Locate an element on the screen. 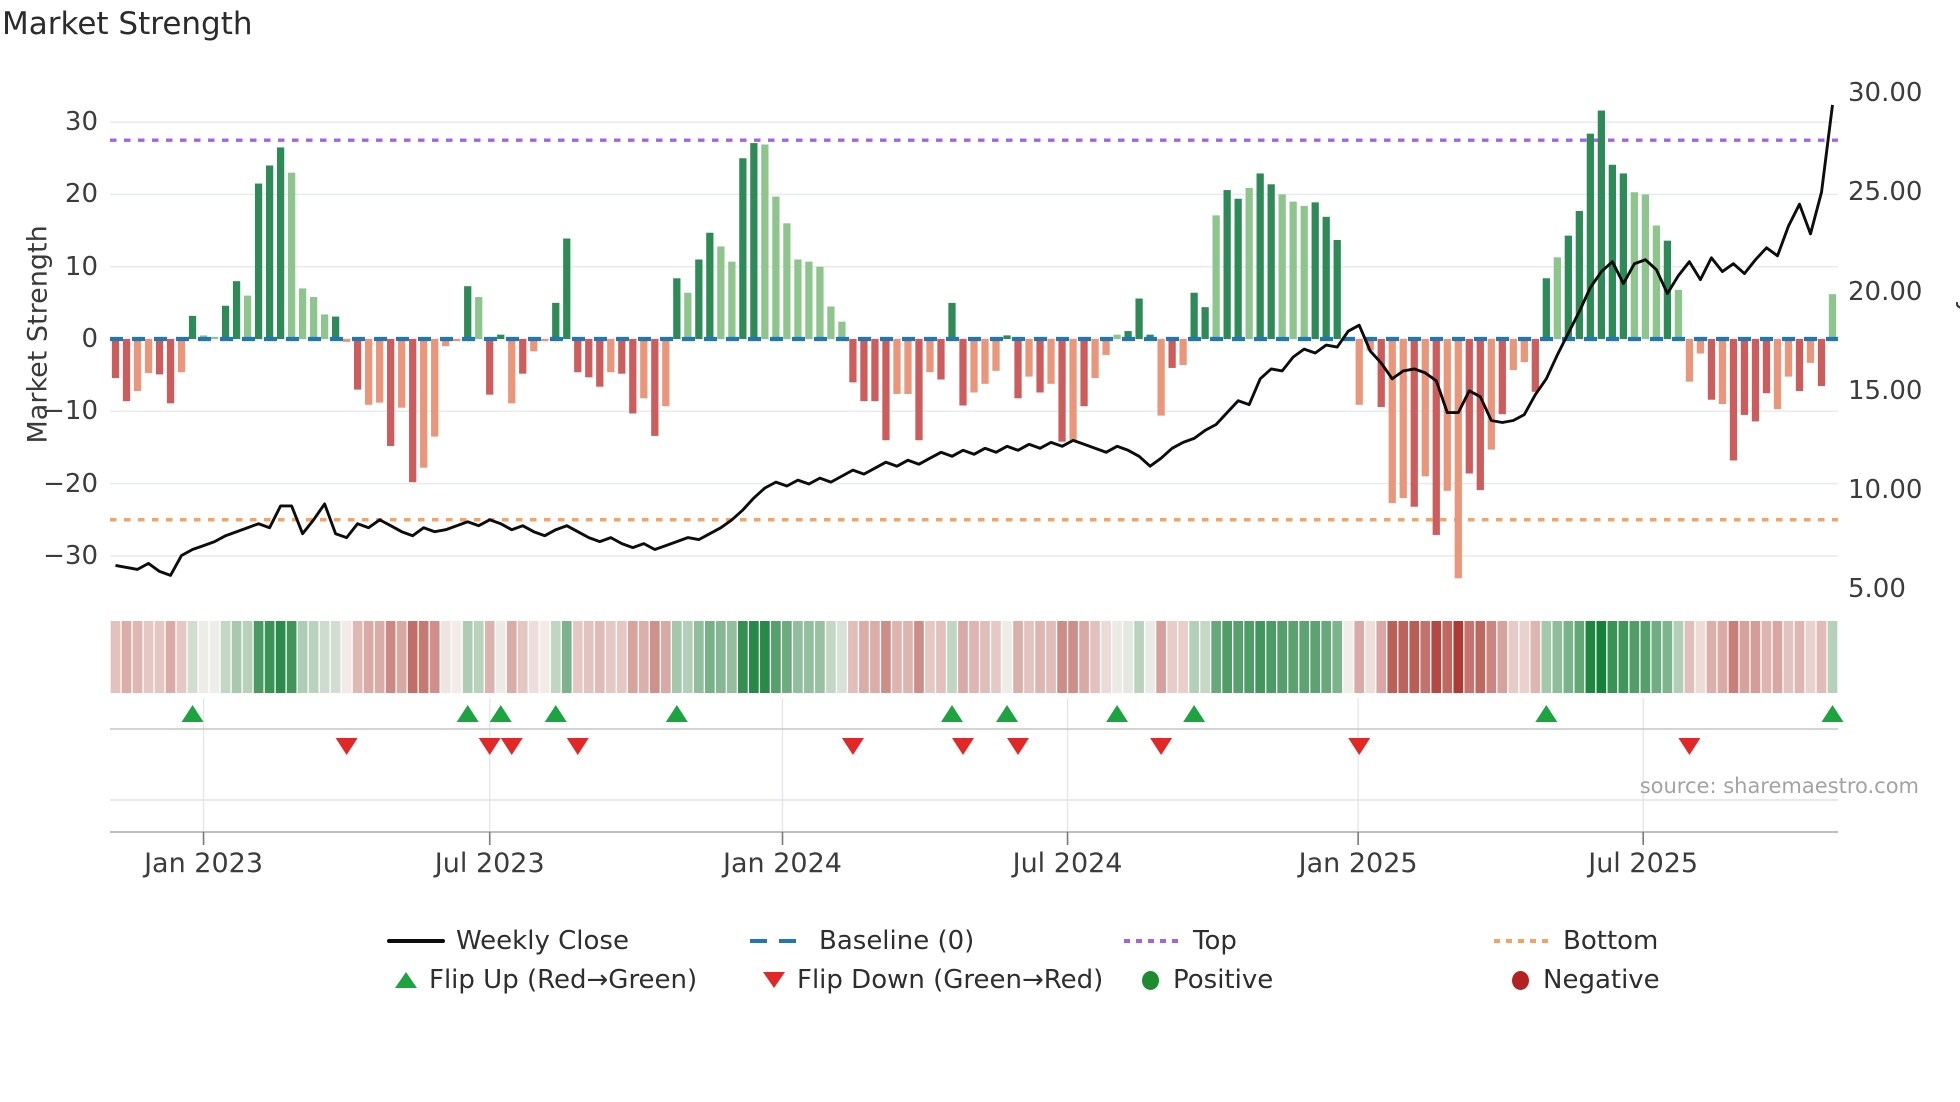  legend-label: Flip Down (Green→Red) is located at coordinates (950, 980).